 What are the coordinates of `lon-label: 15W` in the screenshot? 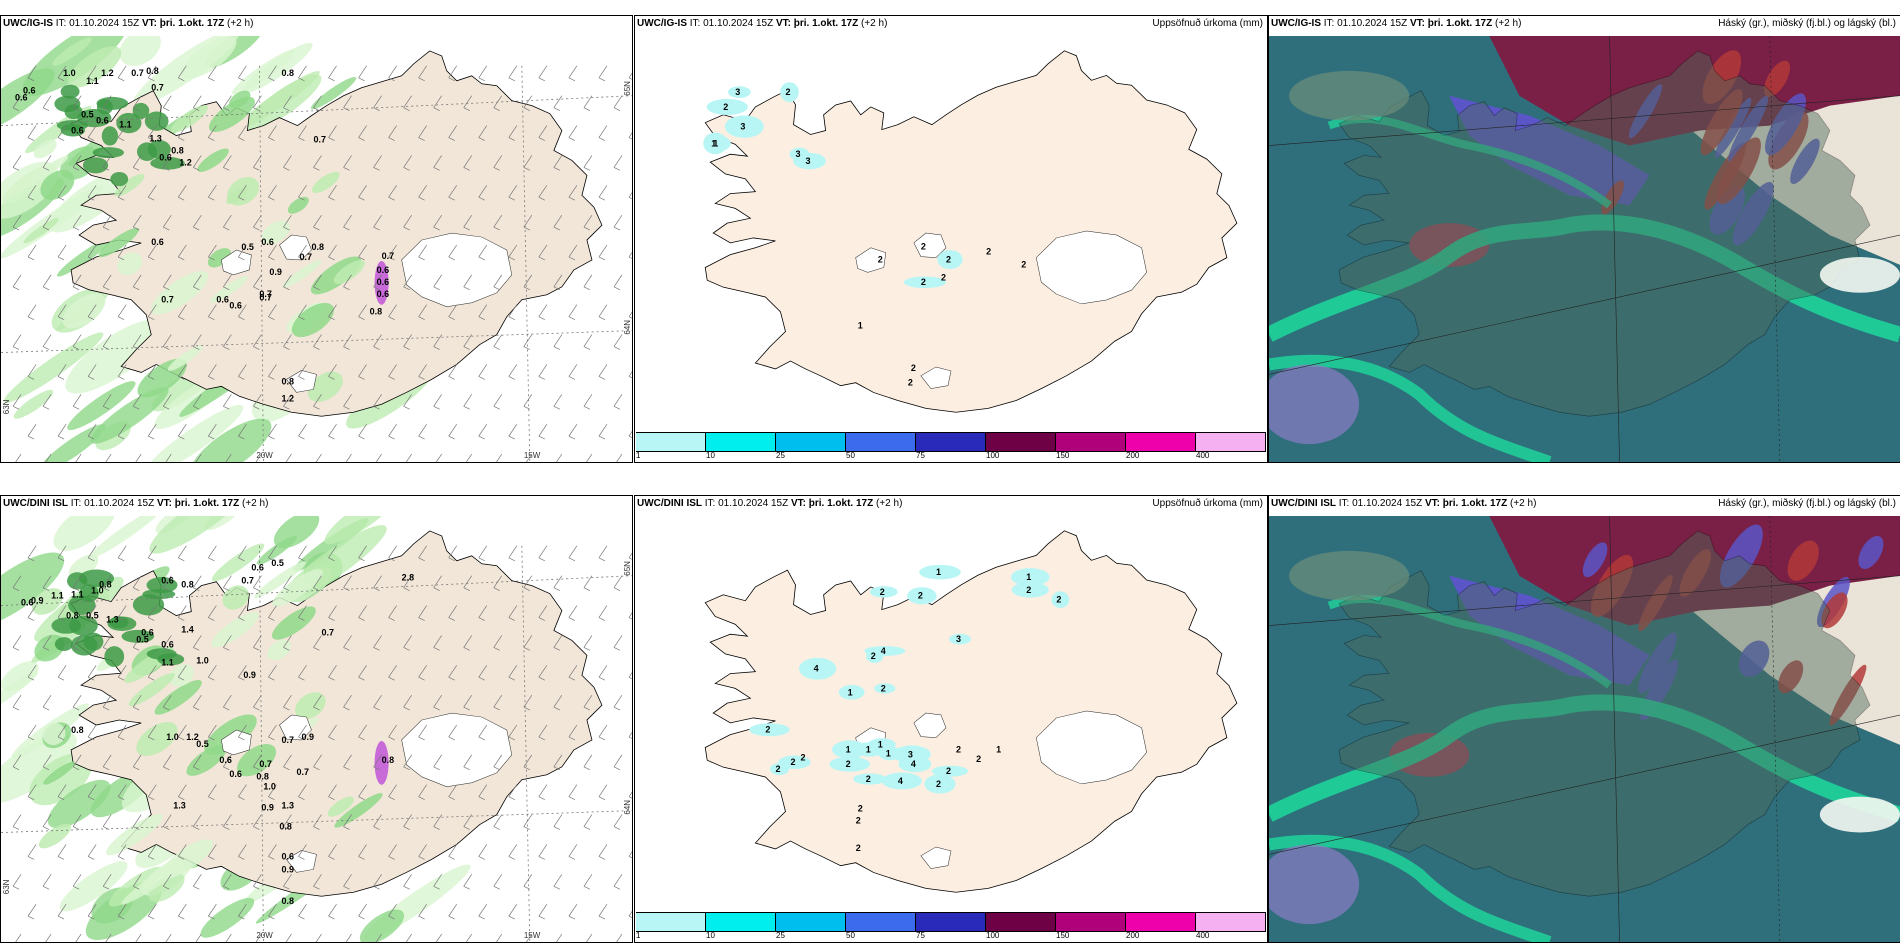 It's located at (532, 935).